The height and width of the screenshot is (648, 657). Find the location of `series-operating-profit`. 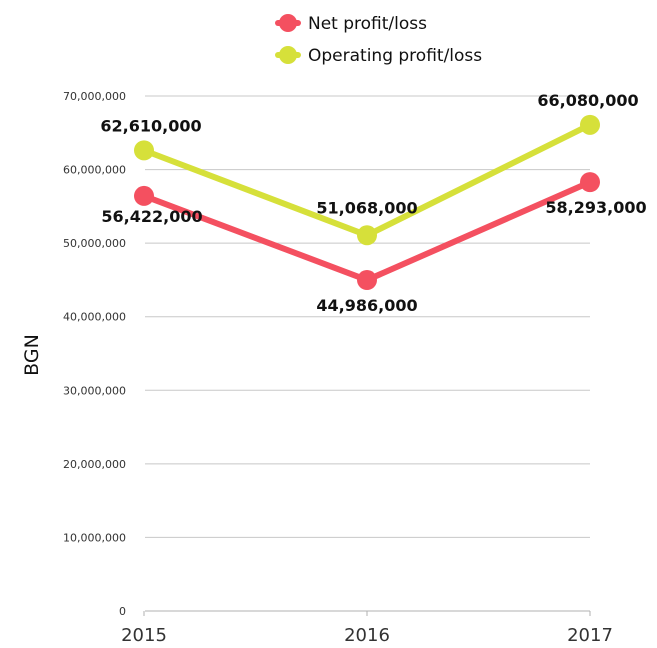

series-operating-profit is located at coordinates (367, 180).